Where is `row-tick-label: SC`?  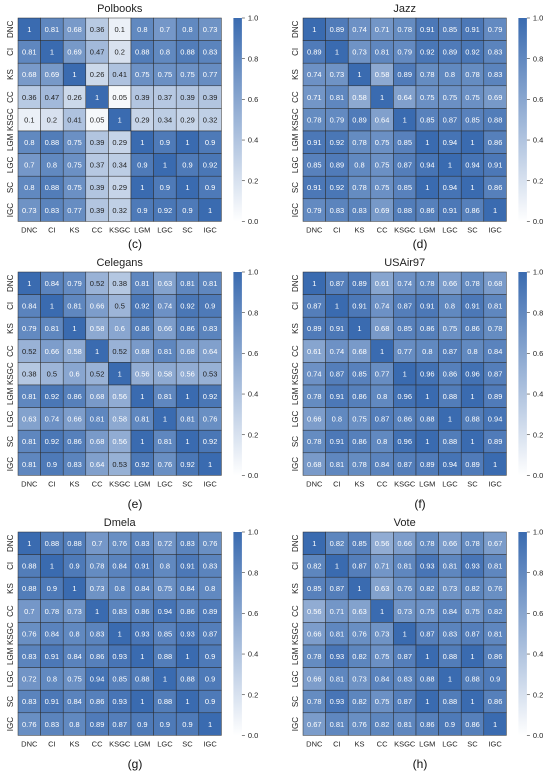 row-tick-label: SC is located at coordinates (295, 441).